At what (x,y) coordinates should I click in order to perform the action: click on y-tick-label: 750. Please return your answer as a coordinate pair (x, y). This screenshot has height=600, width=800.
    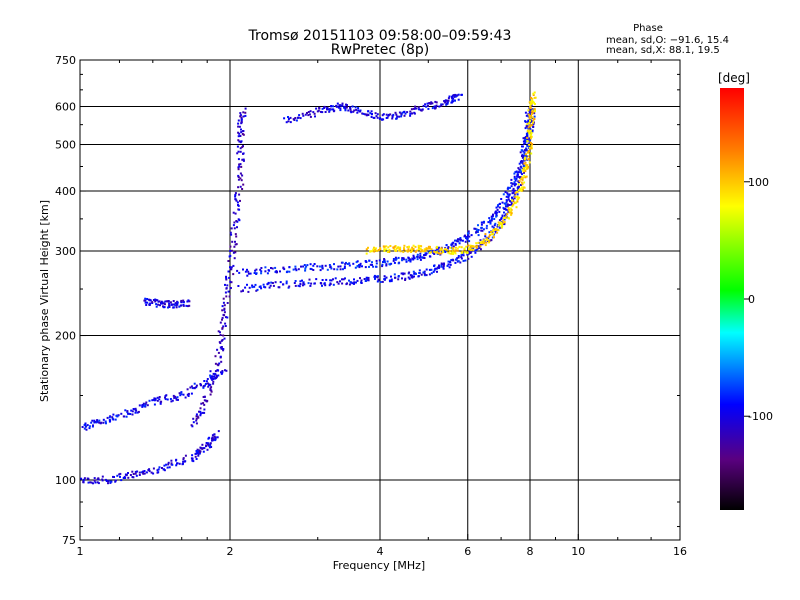
    Looking at the image, I should click on (65, 60).